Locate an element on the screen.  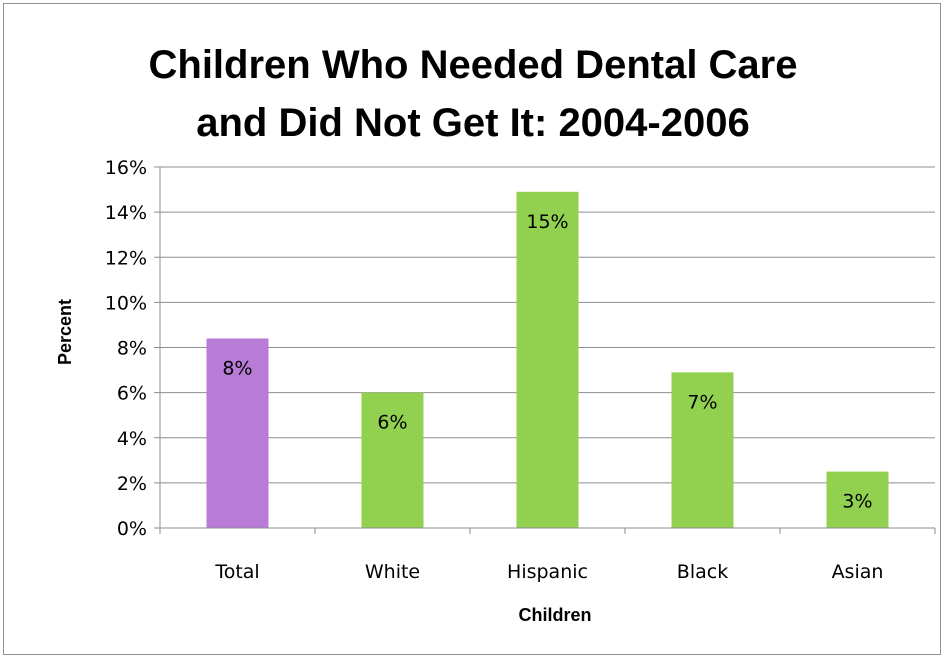
y-axis-title: Percent is located at coordinates (65, 332).